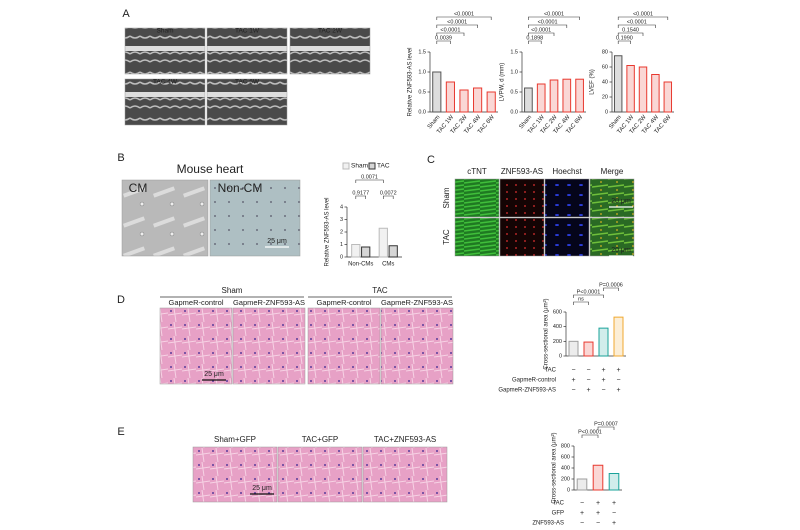 This screenshot has height=530, width=800. What do you see at coordinates (558, 504) in the screenshot?
I see `condition-label: TAC` at bounding box center [558, 504].